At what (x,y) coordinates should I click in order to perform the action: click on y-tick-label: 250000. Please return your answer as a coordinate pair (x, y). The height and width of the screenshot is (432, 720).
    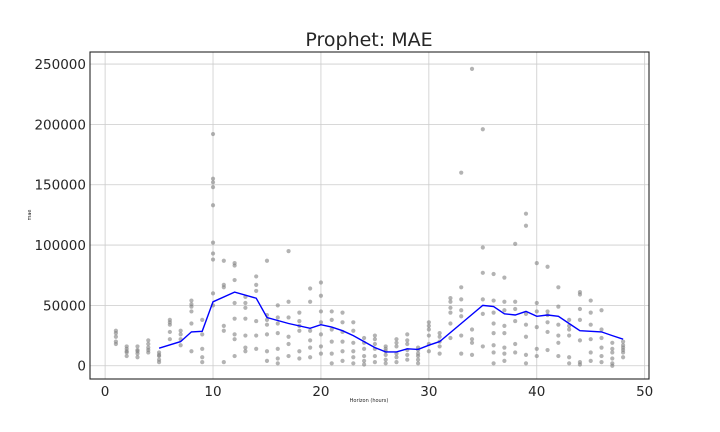
    Looking at the image, I should click on (60, 65).